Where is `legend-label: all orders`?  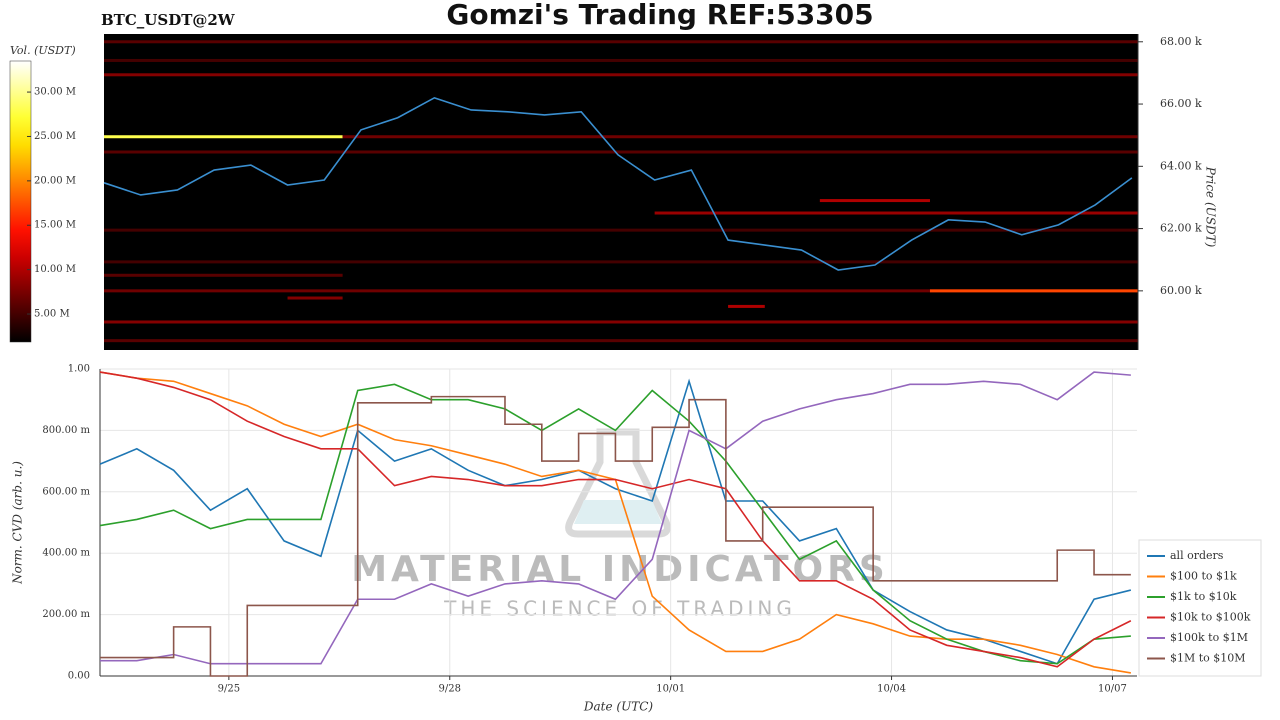
legend-label: all orders is located at coordinates (1197, 555).